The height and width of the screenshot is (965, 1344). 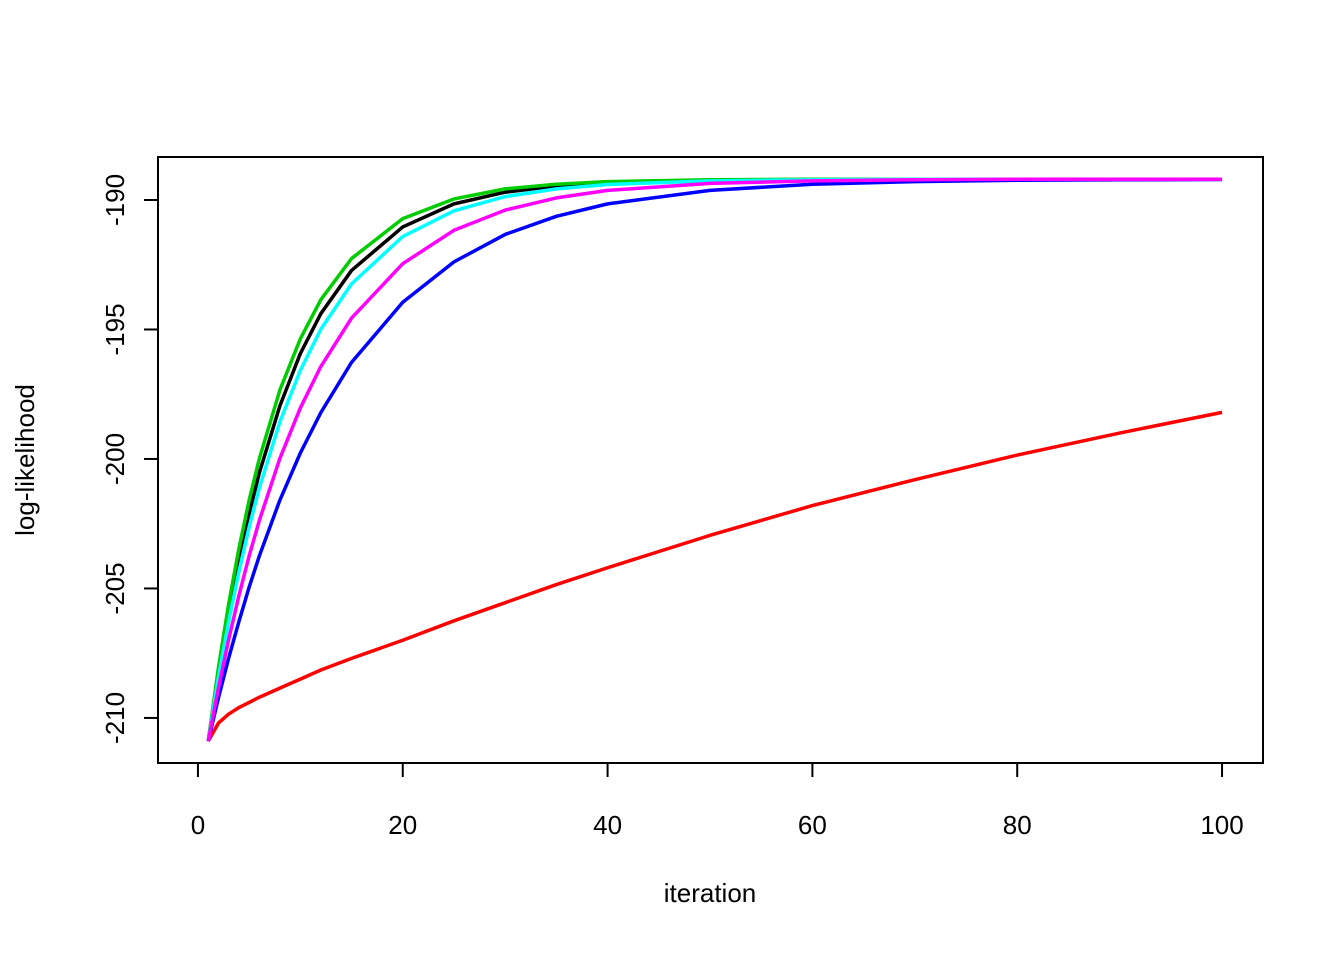 What do you see at coordinates (115, 200) in the screenshot?
I see `y-tick-label: -190` at bounding box center [115, 200].